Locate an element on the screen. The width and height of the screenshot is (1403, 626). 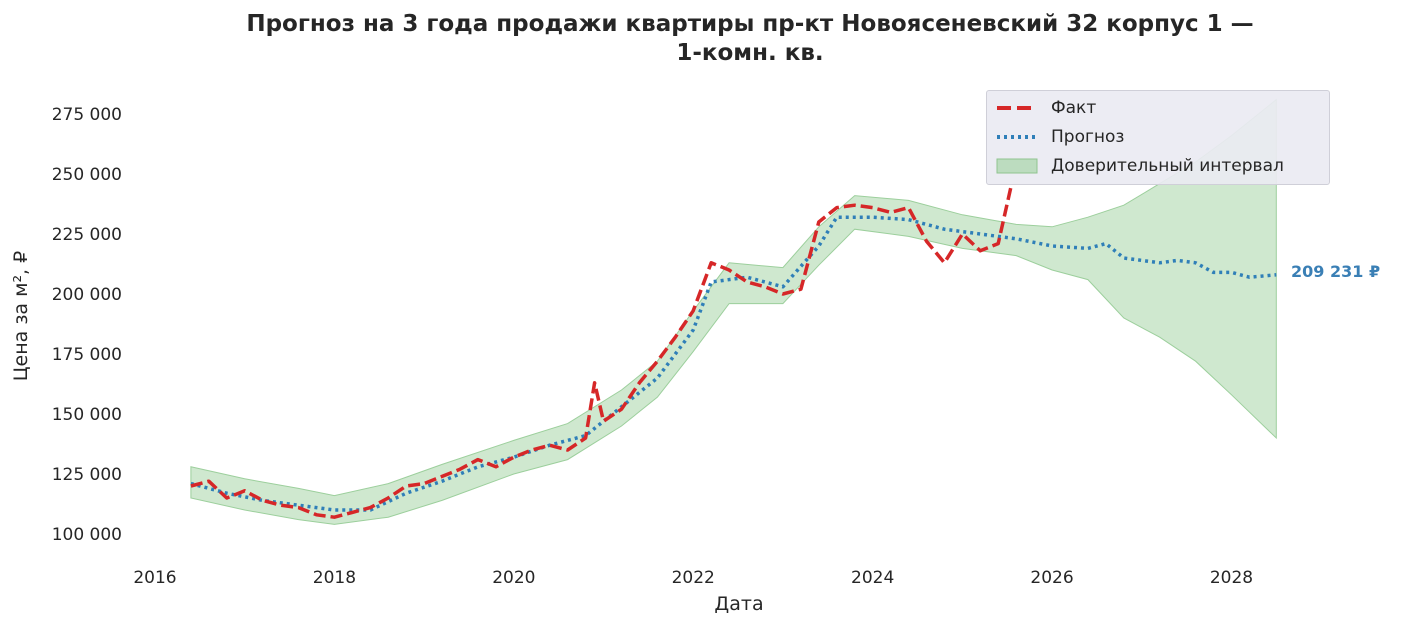
y-tick-label: 175 000 is located at coordinates (87, 355).